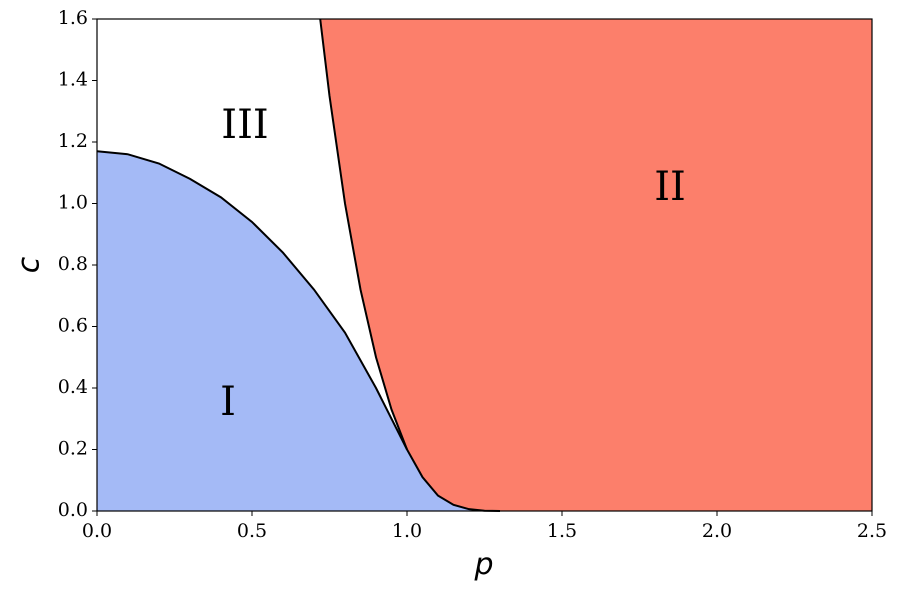 The width and height of the screenshot is (900, 594). I want to click on y-axis-label: c, so click(29, 264).